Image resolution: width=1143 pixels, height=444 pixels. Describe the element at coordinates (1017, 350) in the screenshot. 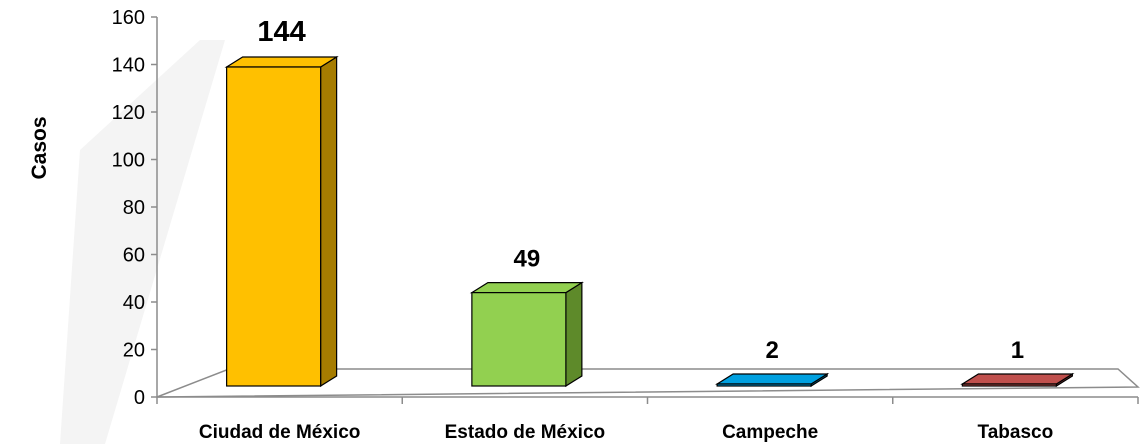

I see `data-label: 1` at that location.